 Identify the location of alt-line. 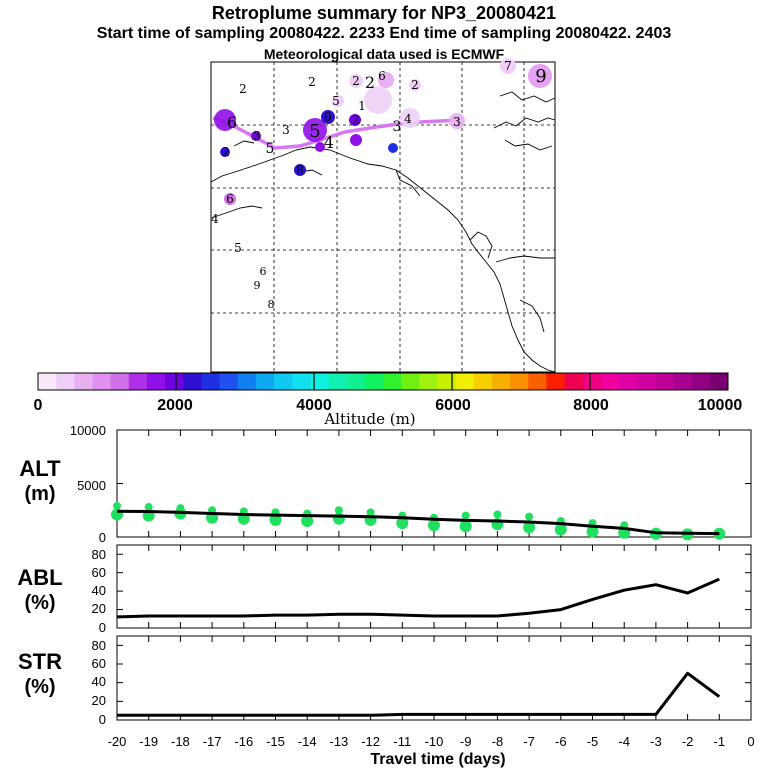
(418, 522).